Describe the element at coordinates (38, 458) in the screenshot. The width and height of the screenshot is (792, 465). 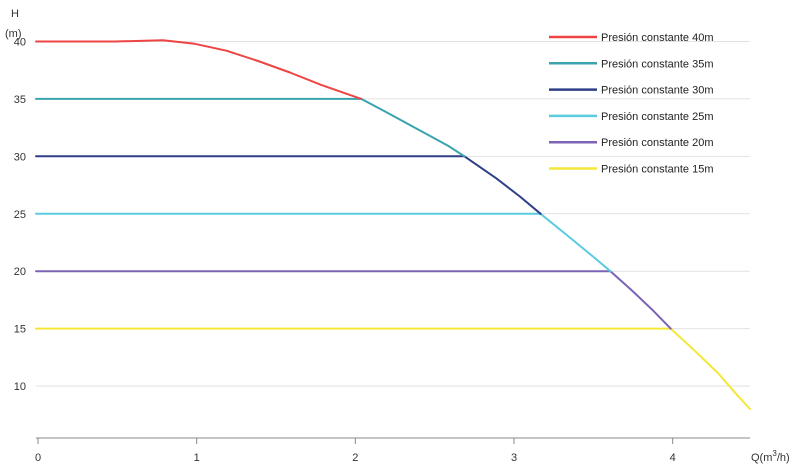
I see `x-tick-label-0: 0` at that location.